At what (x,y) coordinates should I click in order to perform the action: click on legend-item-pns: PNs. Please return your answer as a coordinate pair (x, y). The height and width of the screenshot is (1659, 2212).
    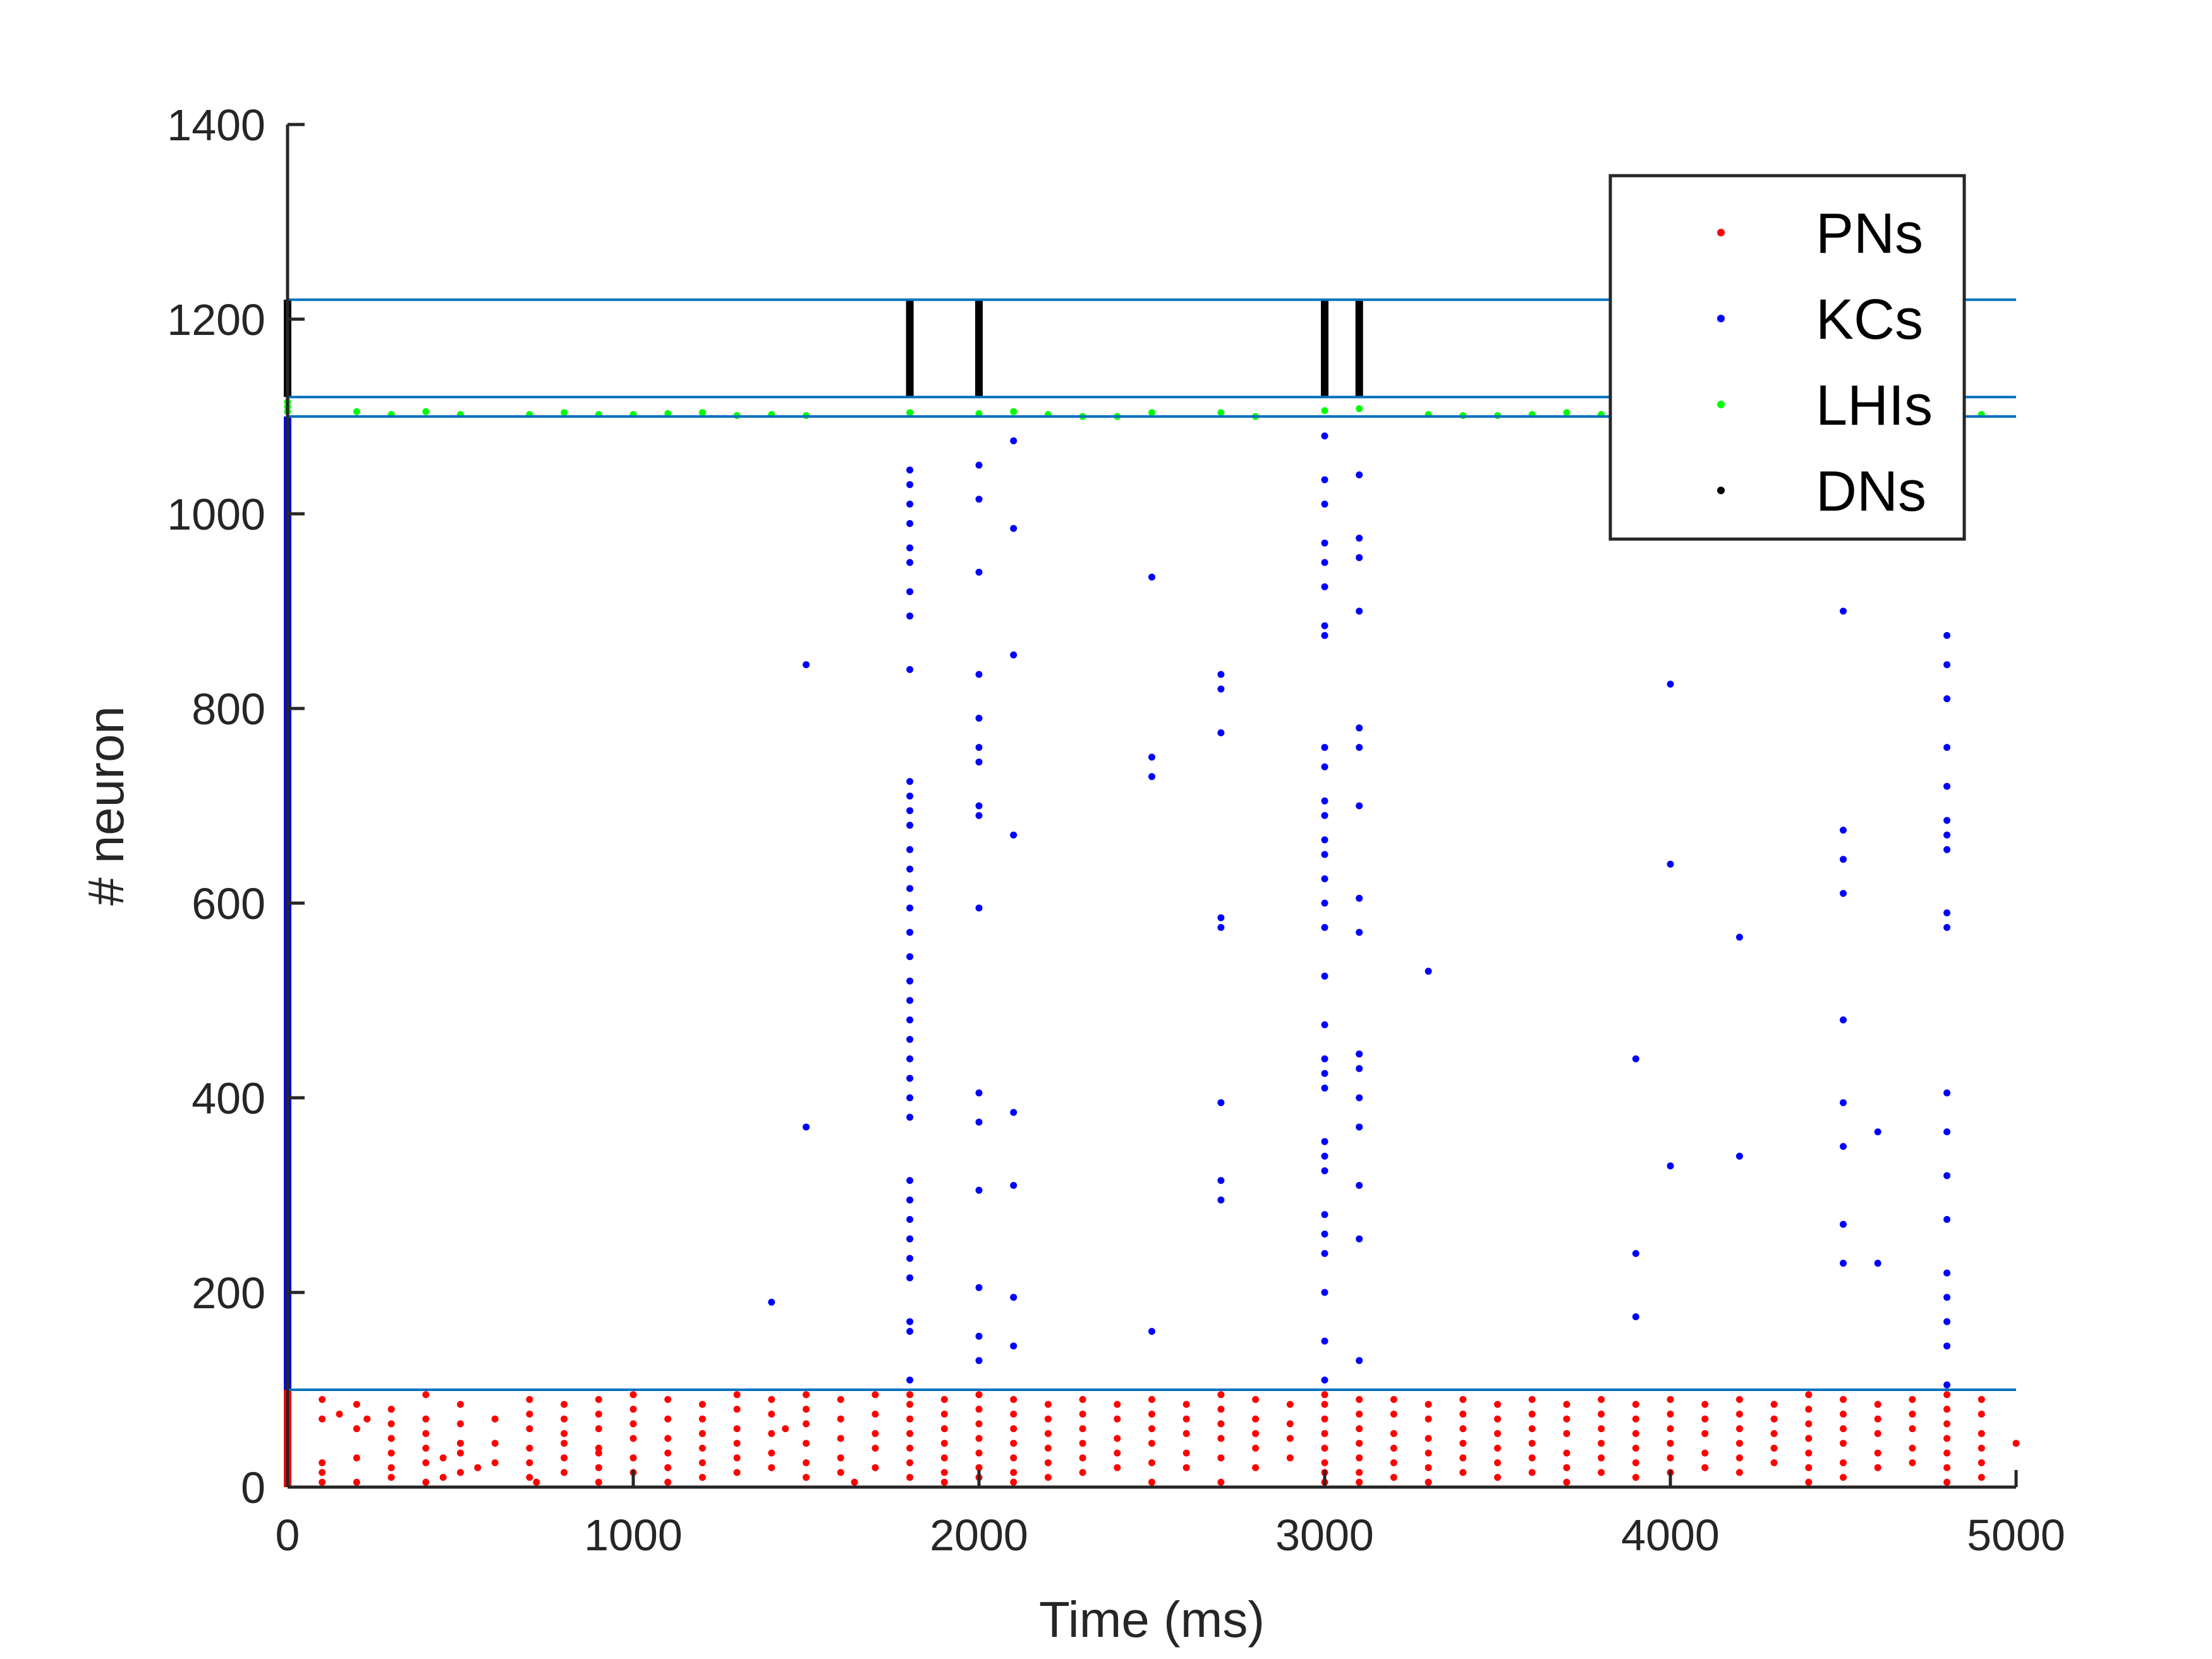
    Looking at the image, I should click on (1820, 233).